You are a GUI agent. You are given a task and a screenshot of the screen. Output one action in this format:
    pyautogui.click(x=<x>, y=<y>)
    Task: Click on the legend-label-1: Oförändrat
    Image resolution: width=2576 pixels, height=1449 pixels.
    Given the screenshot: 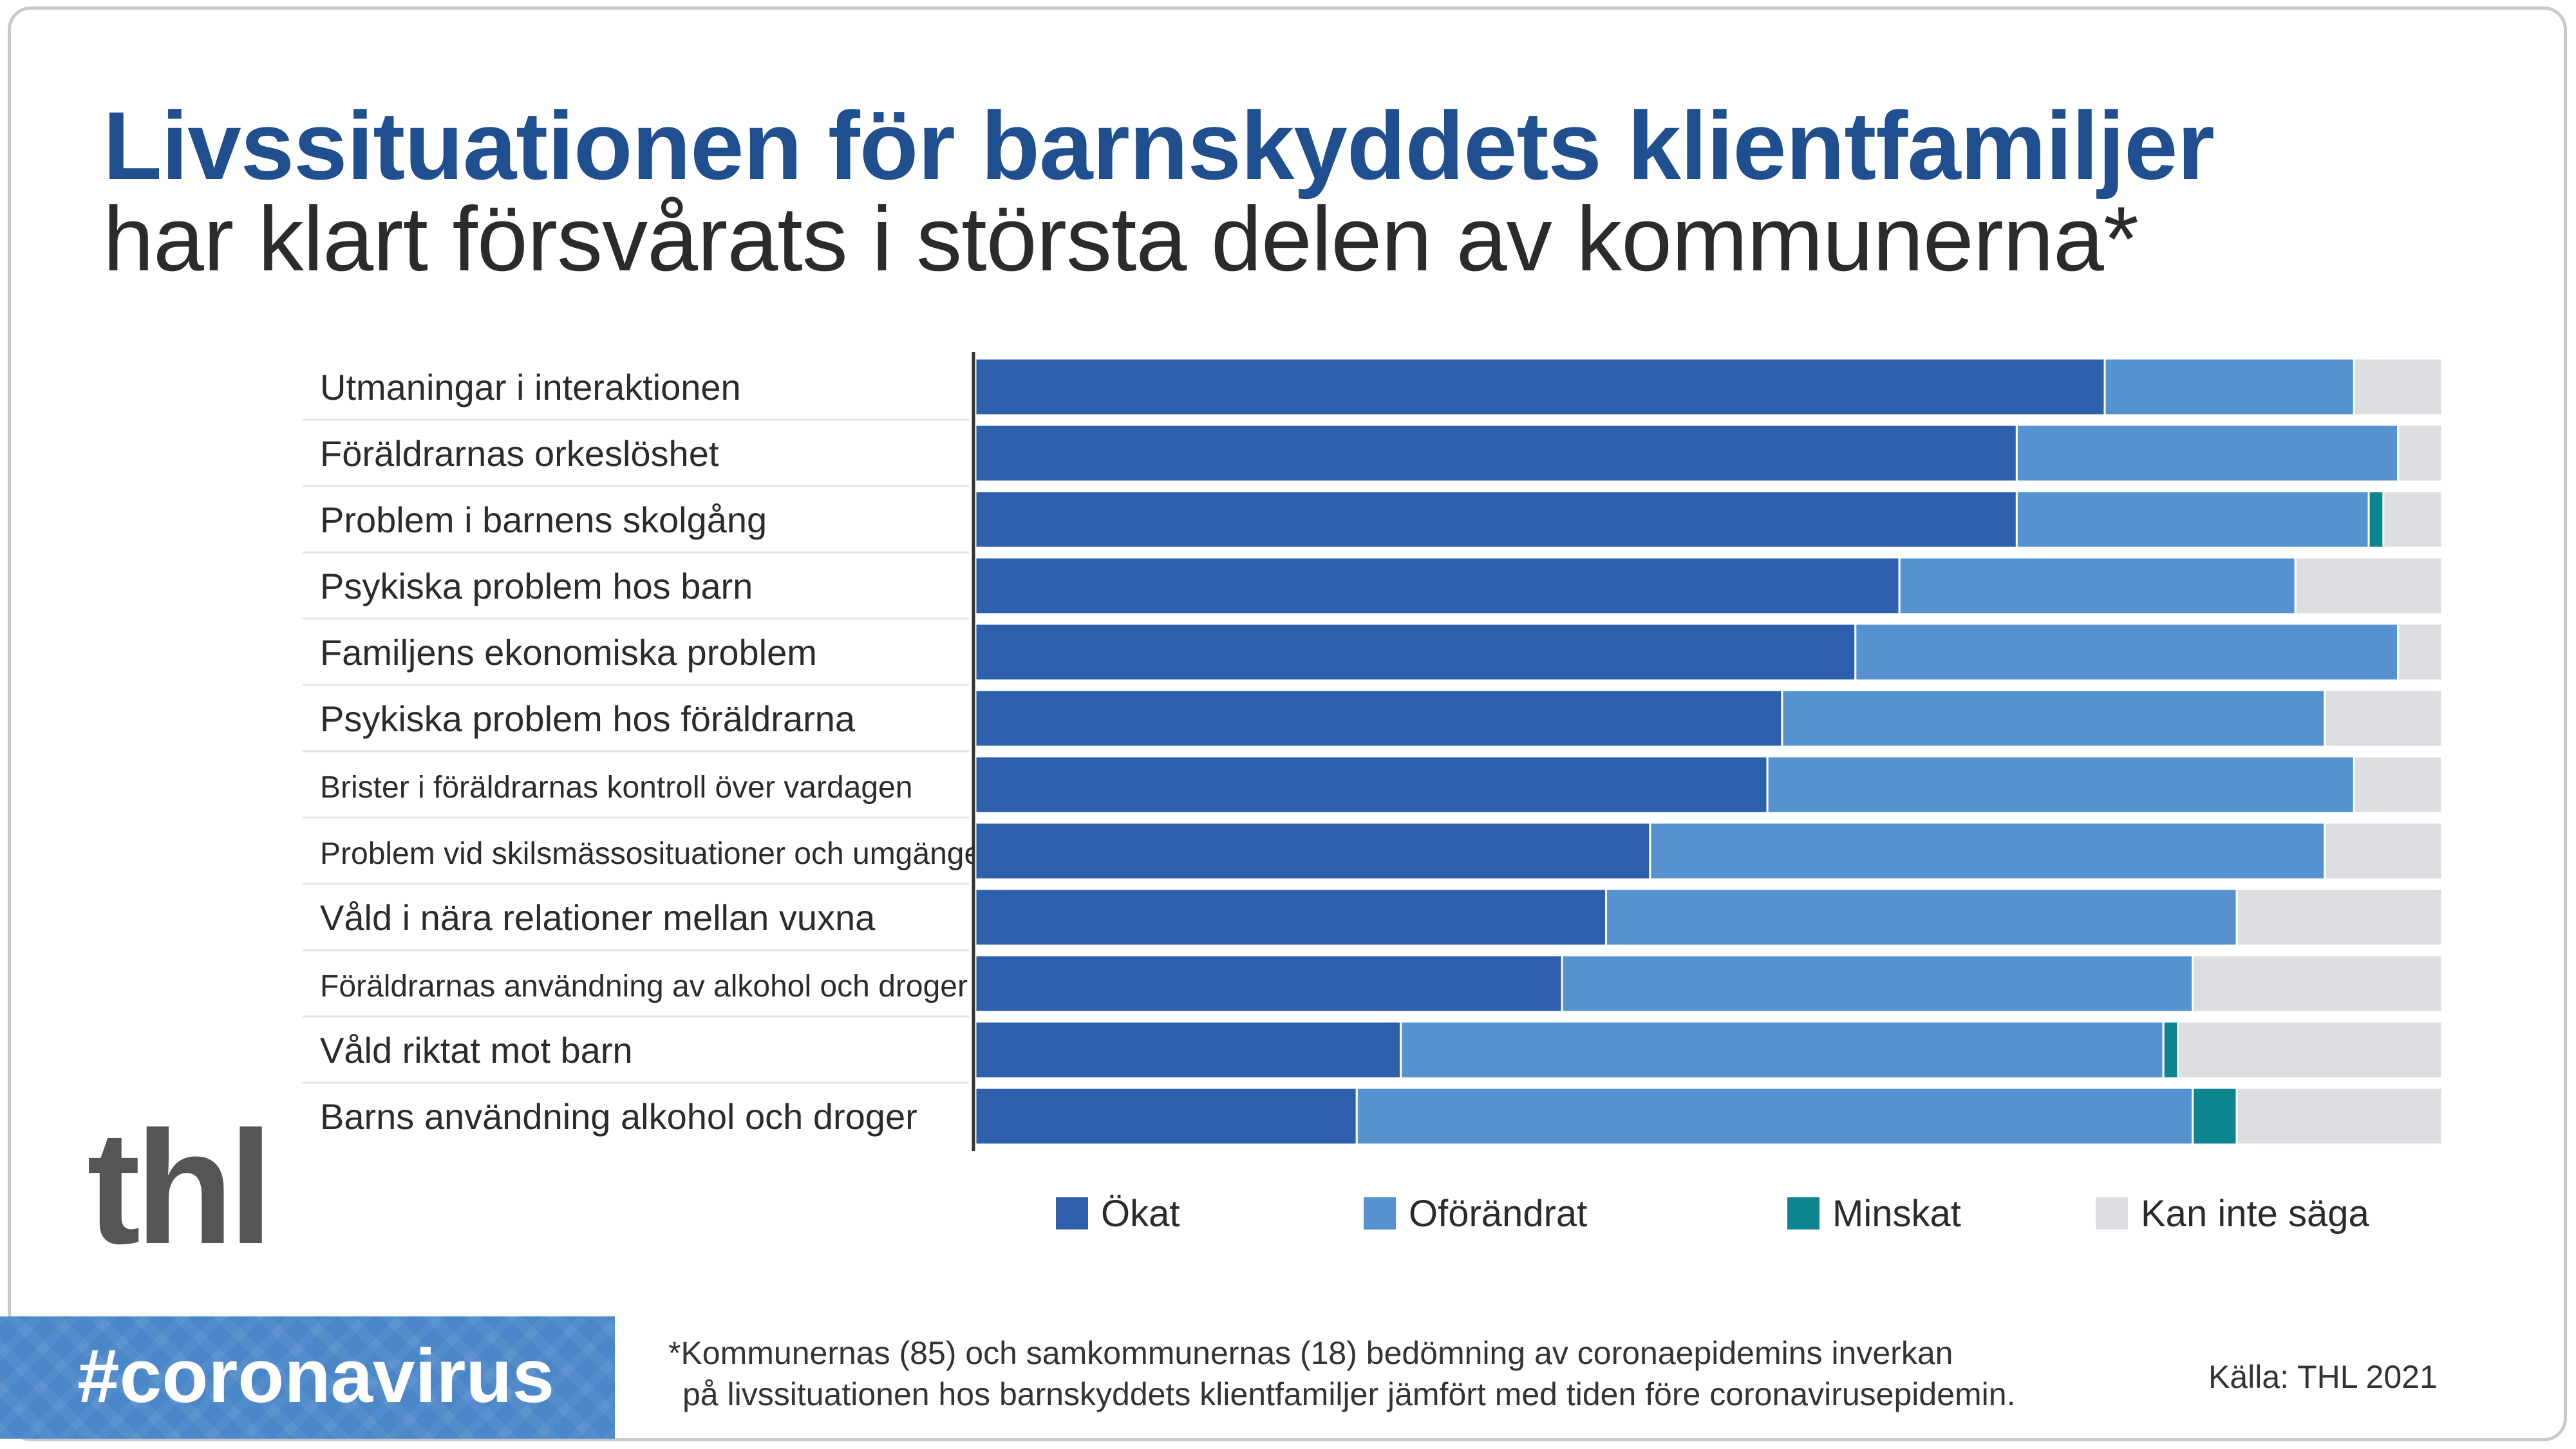 What is the action you would take?
    pyautogui.click(x=1498, y=1214)
    